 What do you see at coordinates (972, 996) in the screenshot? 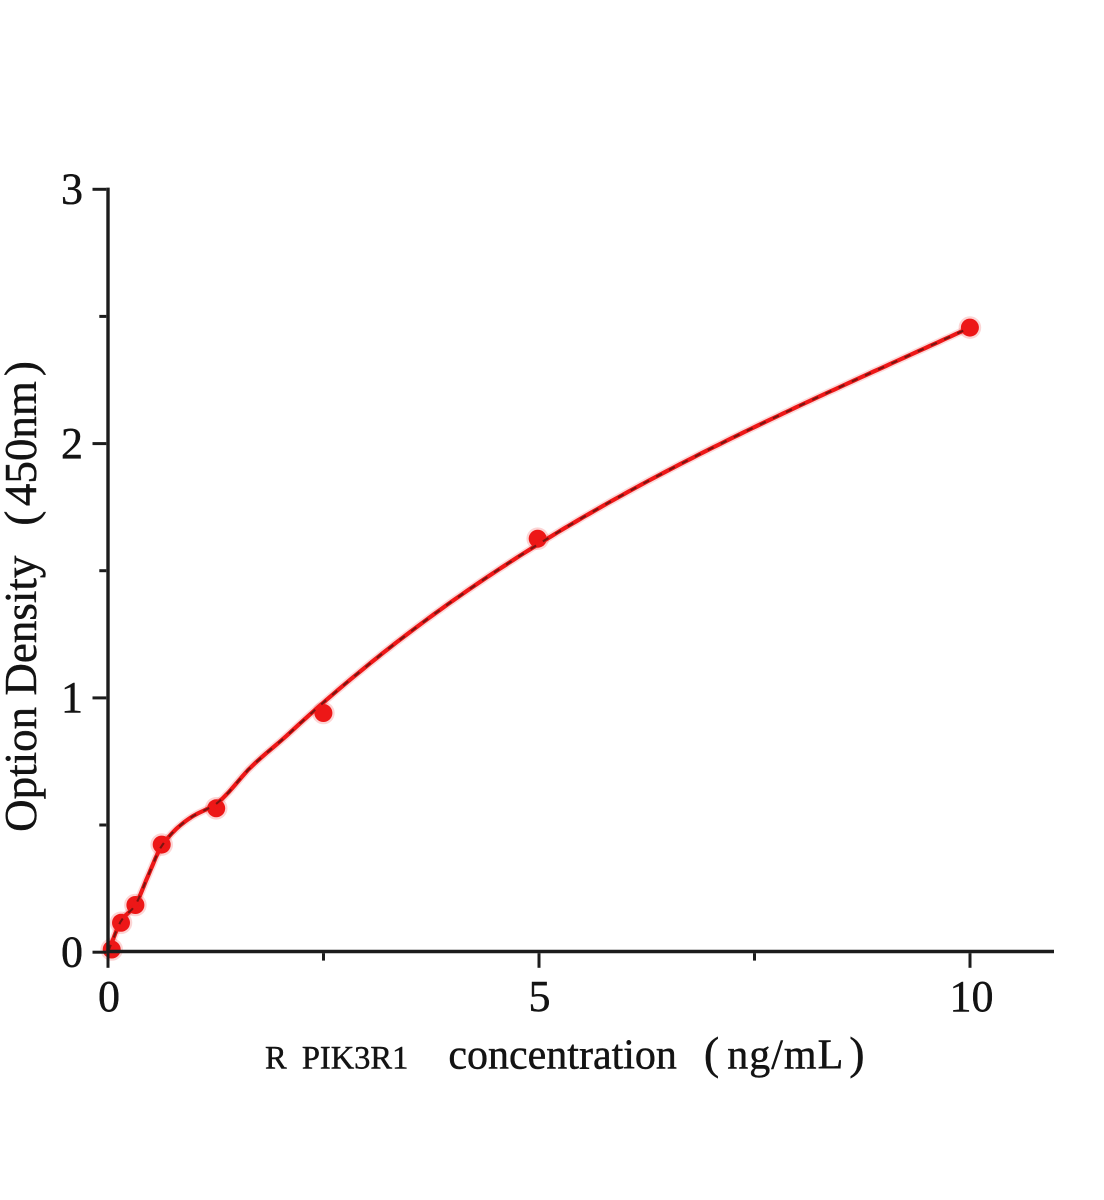
I see `svg-text: 10` at bounding box center [972, 996].